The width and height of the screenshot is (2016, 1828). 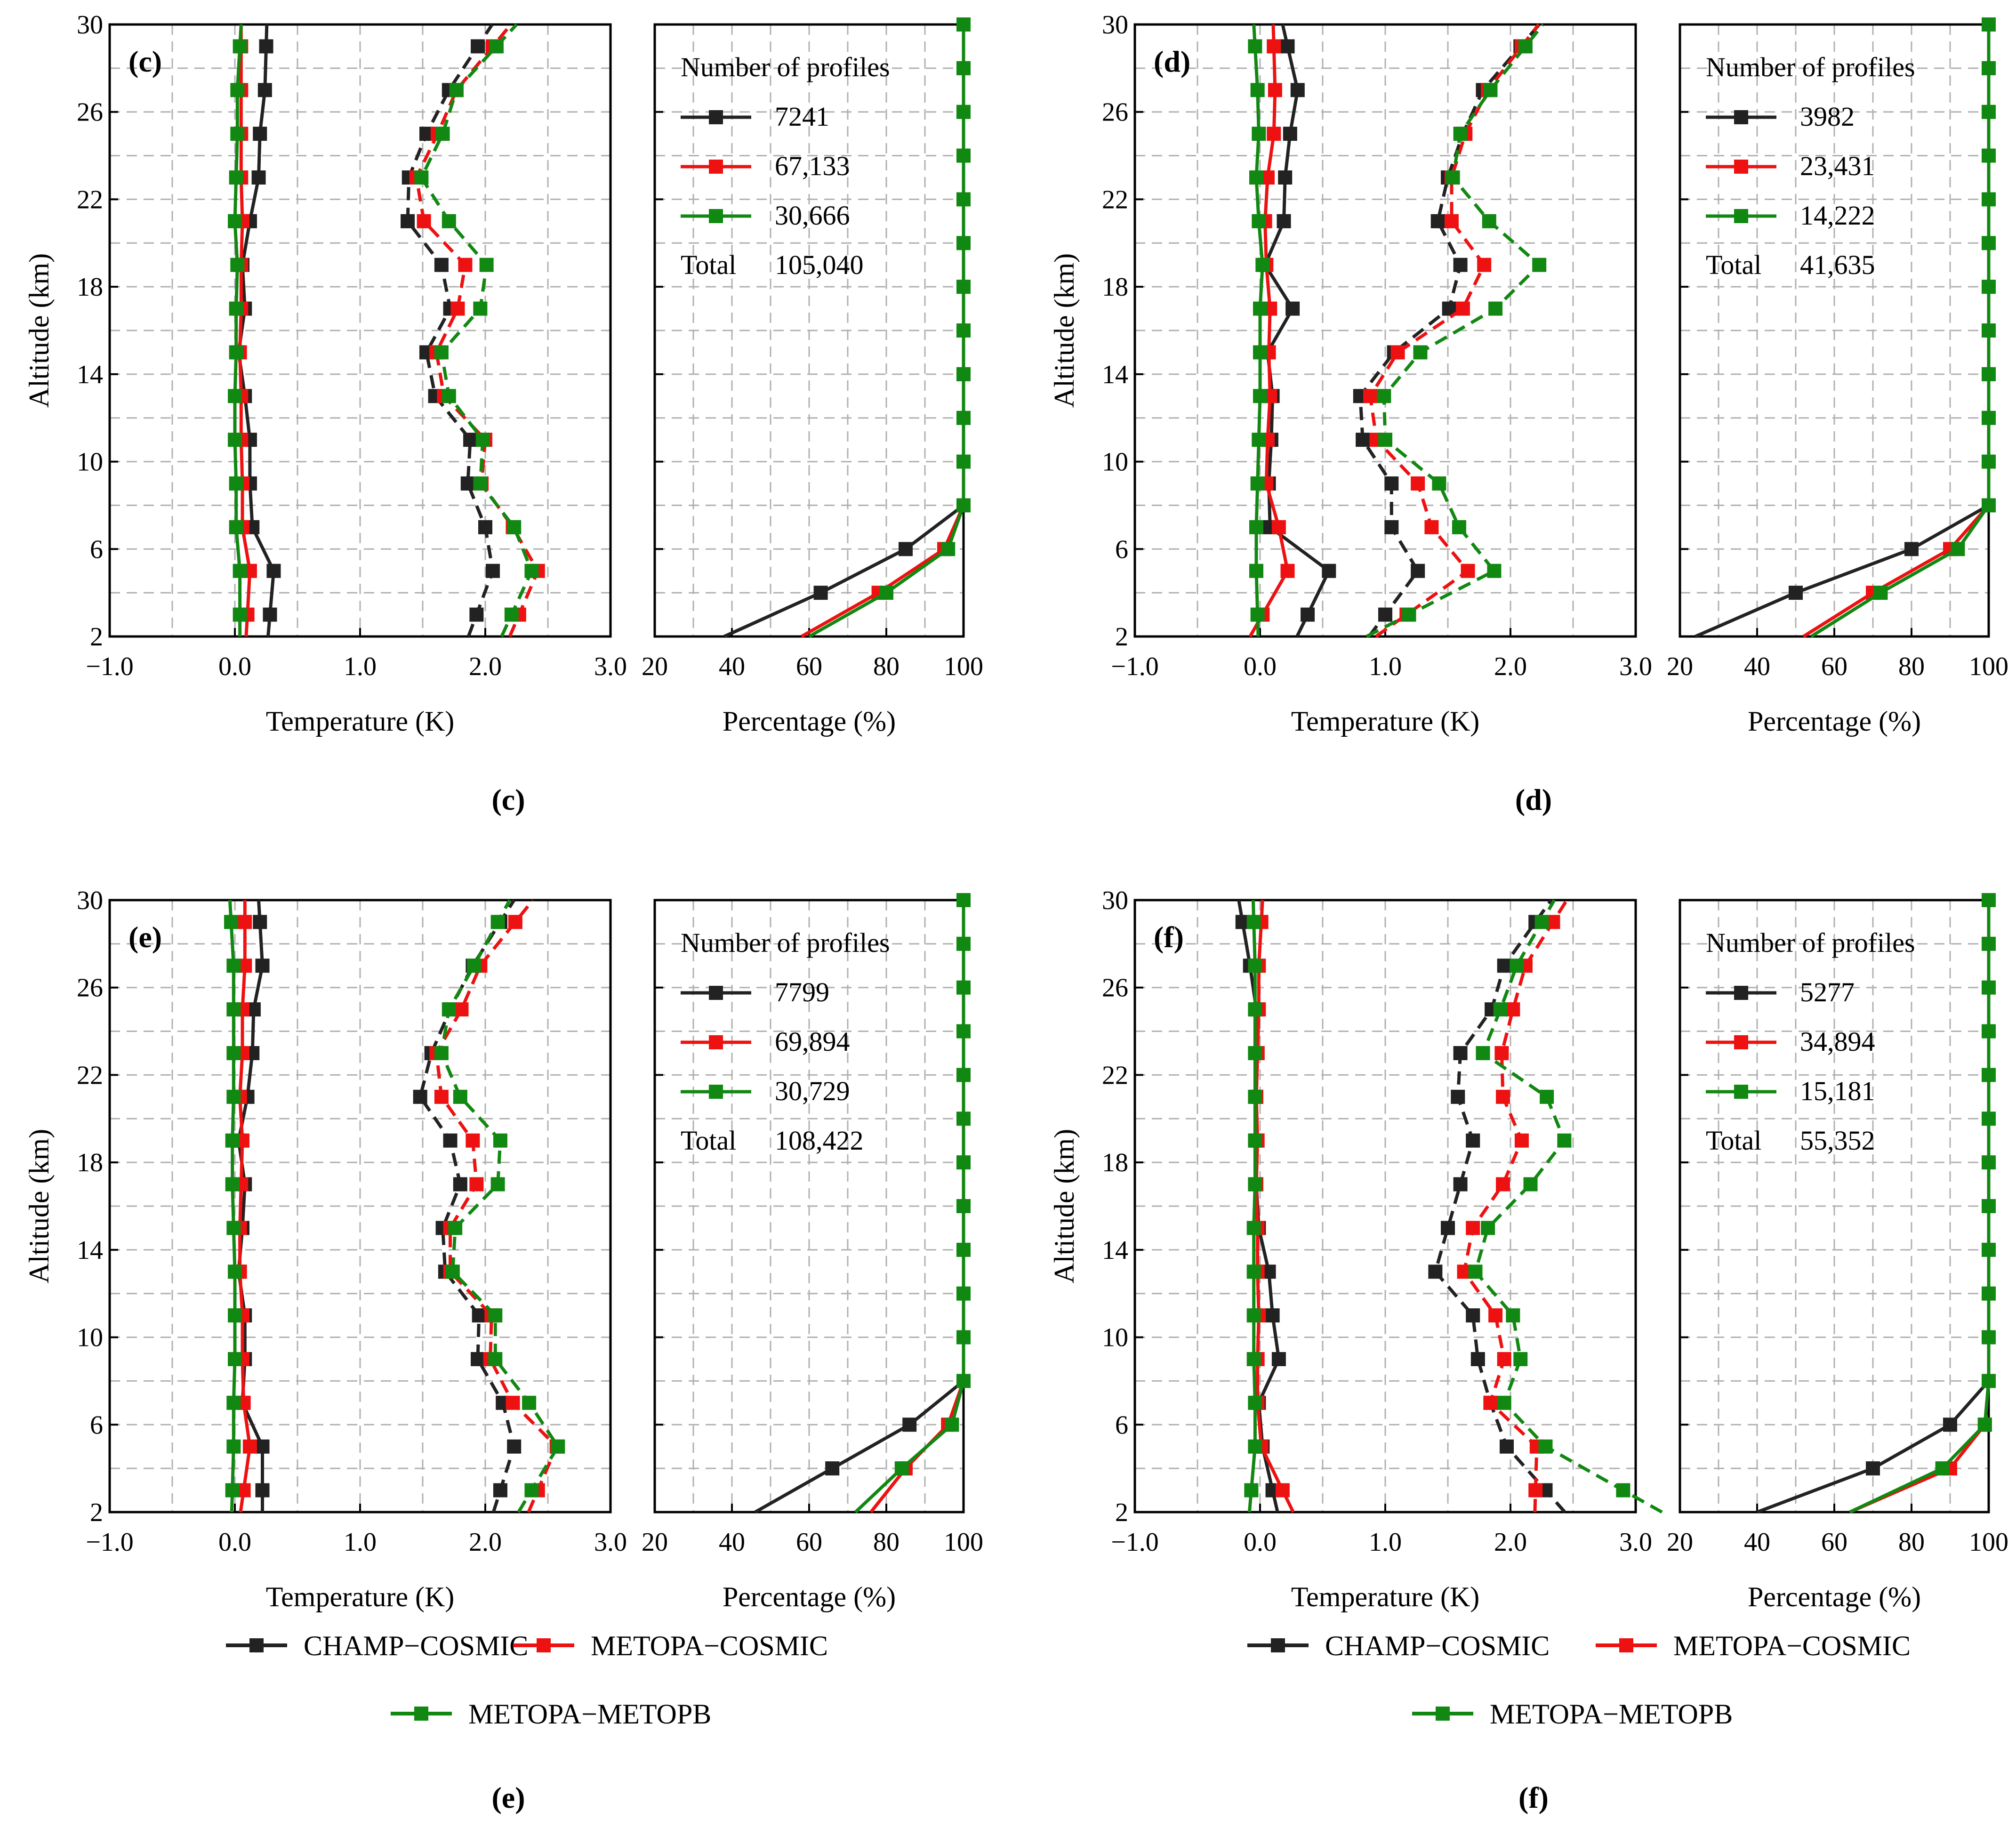 I want to click on series-metopa_metopb, so click(x=384, y=330).